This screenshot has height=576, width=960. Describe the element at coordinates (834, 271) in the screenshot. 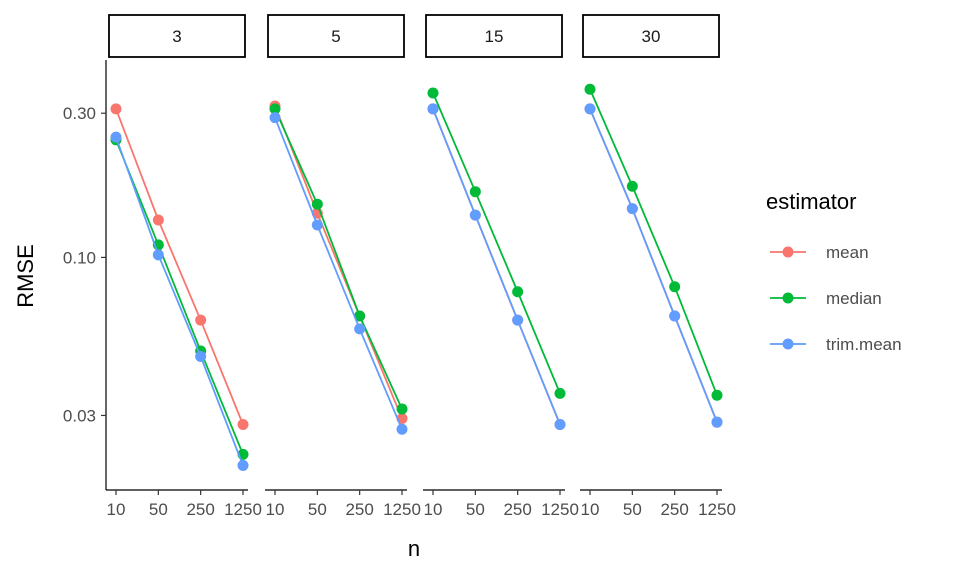

I see `legend: estimator mean median trim.mean` at that location.